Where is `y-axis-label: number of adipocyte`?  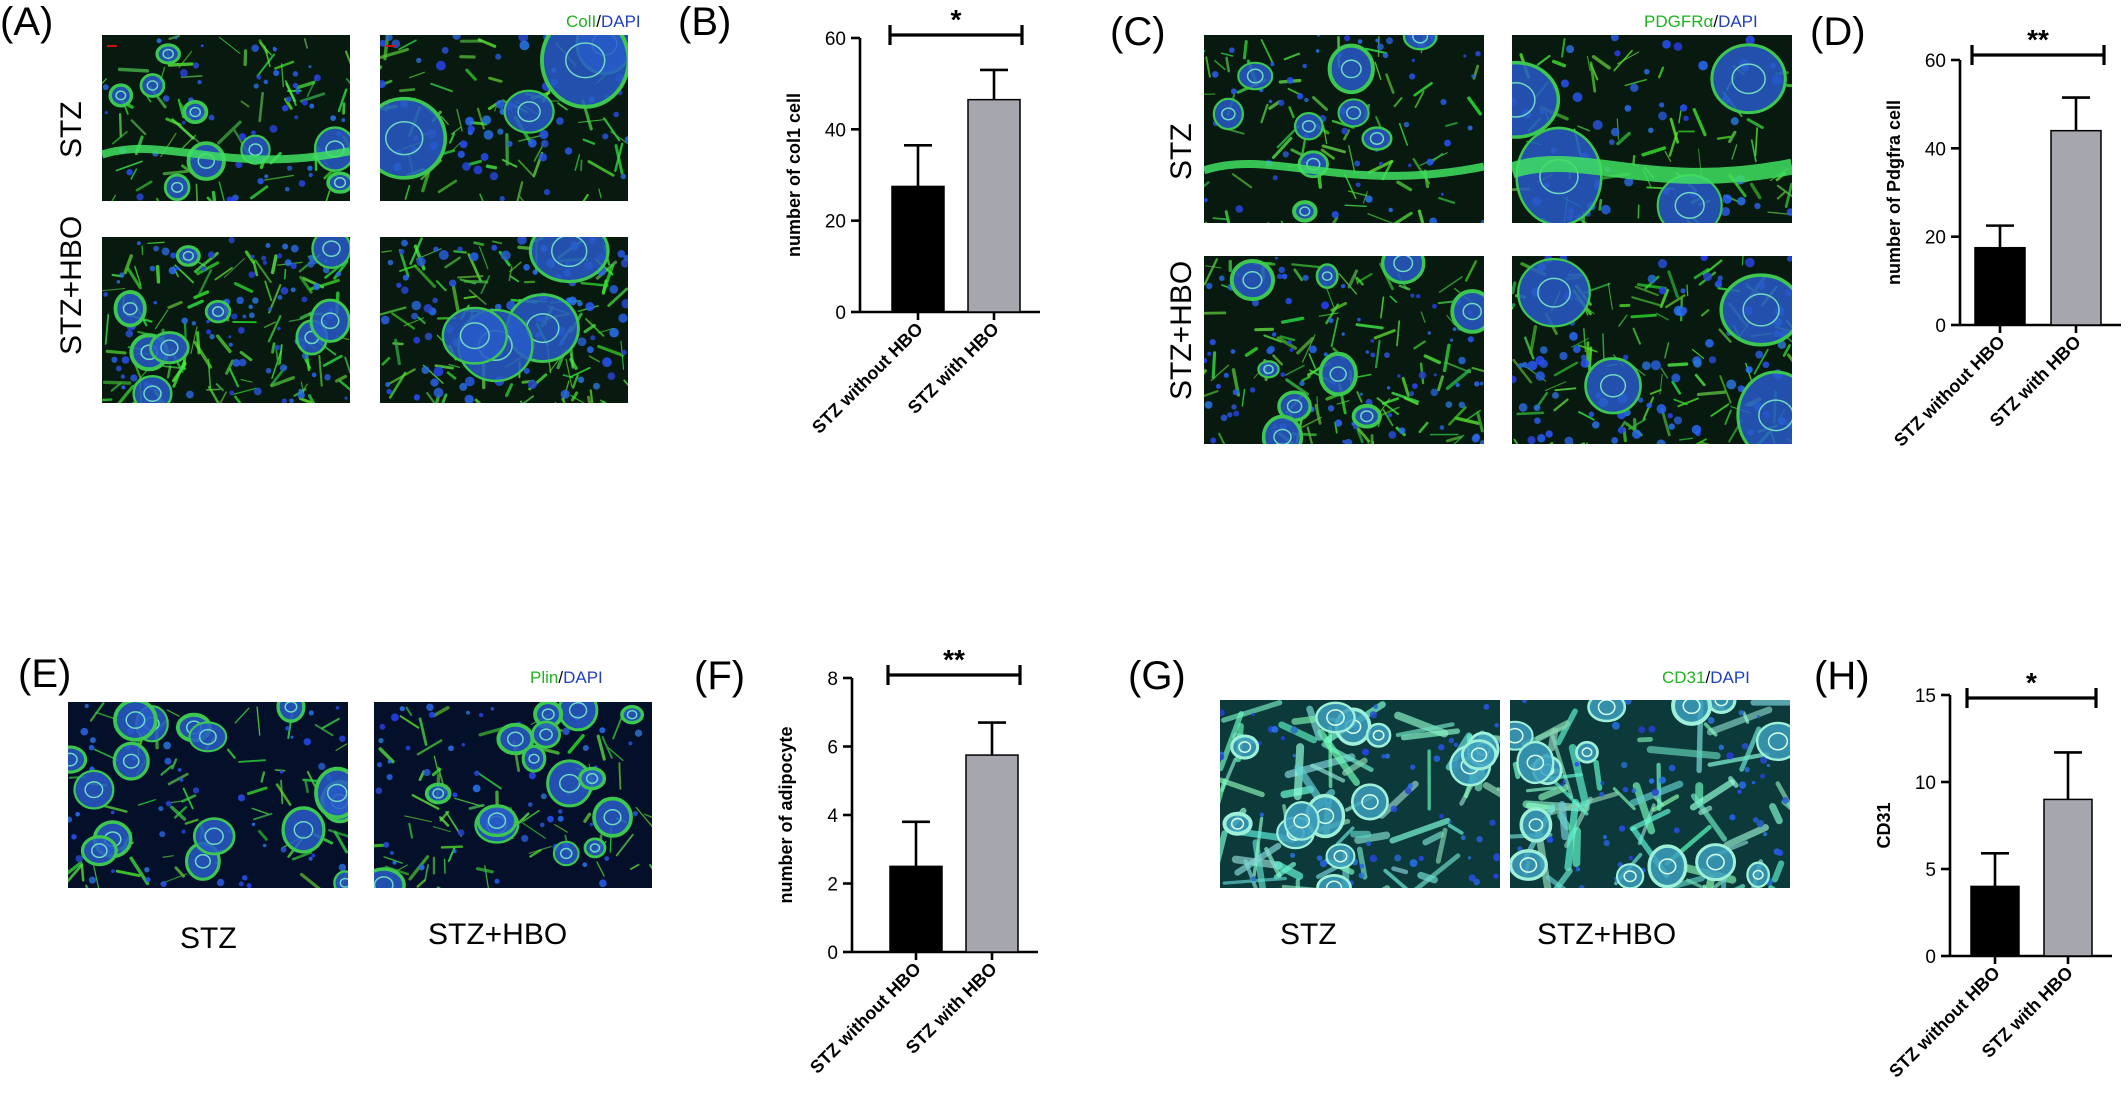
y-axis-label: number of adipocyte is located at coordinates (786, 814).